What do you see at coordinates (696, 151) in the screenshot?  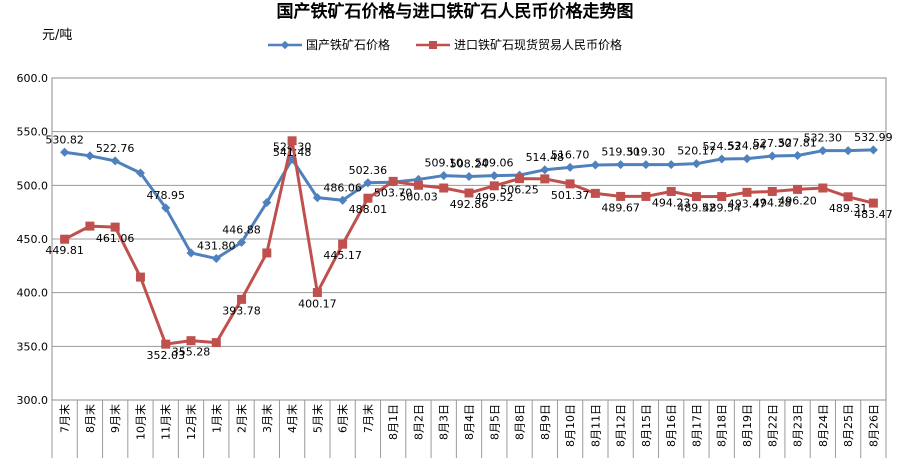 I see `data-label: 520.17` at bounding box center [696, 151].